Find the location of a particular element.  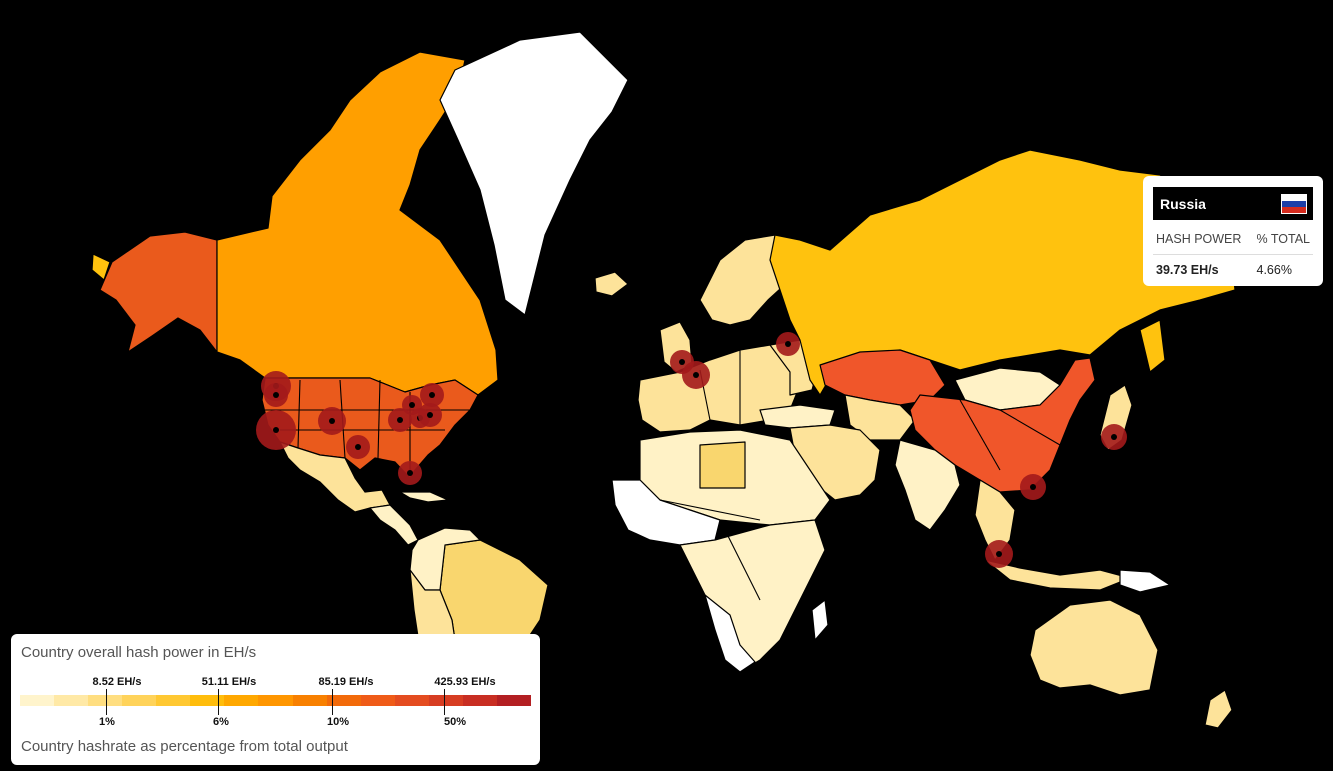

country-central-africa is located at coordinates (752, 596).